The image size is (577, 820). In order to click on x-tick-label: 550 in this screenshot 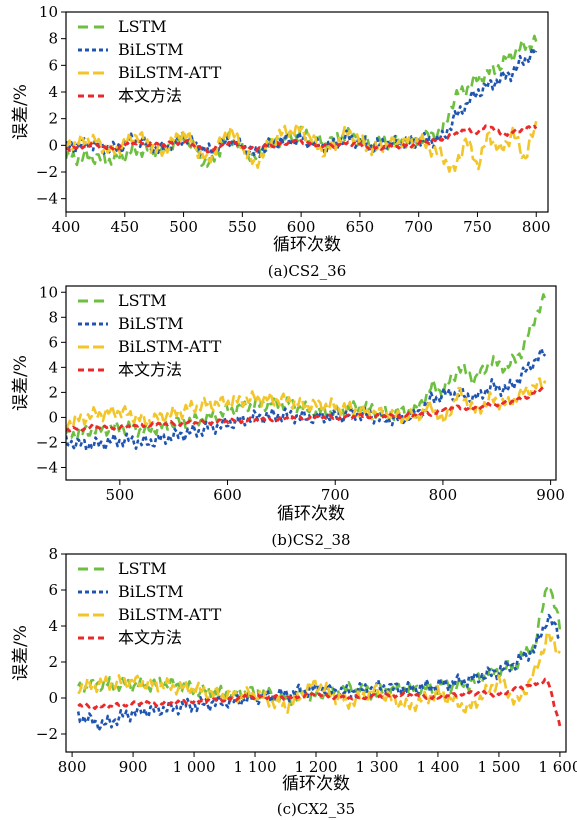, I will do `click(242, 227)`.